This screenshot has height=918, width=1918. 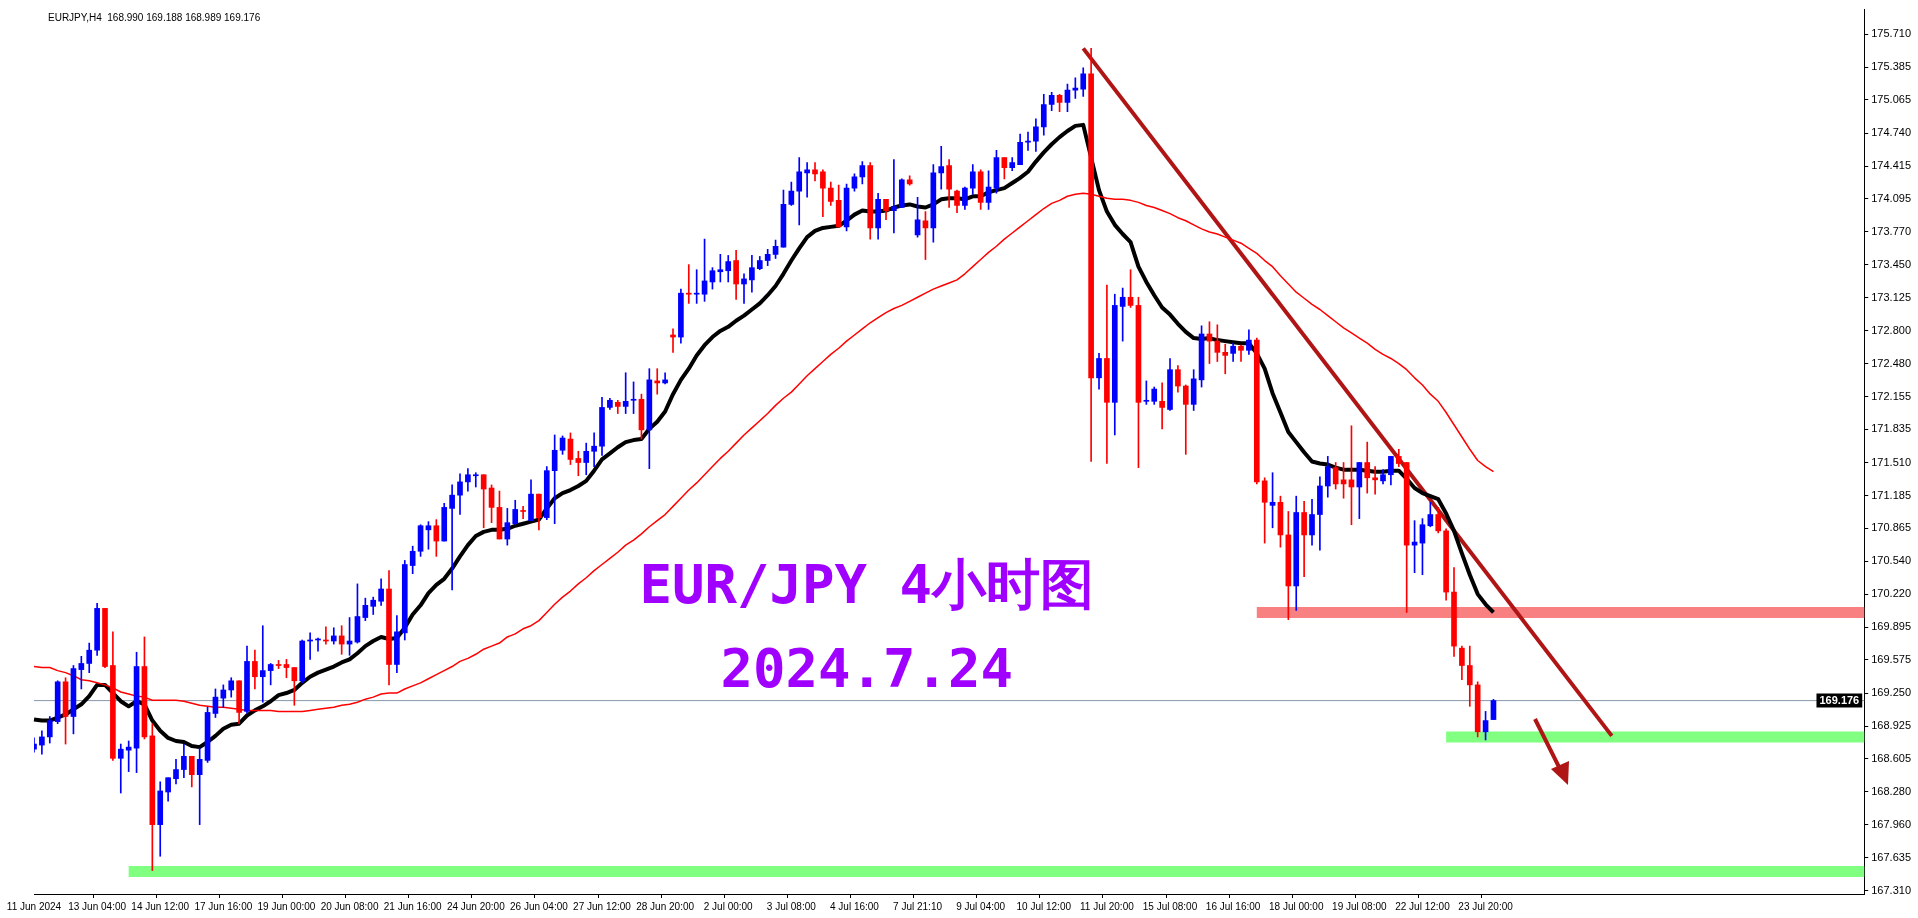 What do you see at coordinates (1891, 98) in the screenshot?
I see `y-tick-label: 175.065` at bounding box center [1891, 98].